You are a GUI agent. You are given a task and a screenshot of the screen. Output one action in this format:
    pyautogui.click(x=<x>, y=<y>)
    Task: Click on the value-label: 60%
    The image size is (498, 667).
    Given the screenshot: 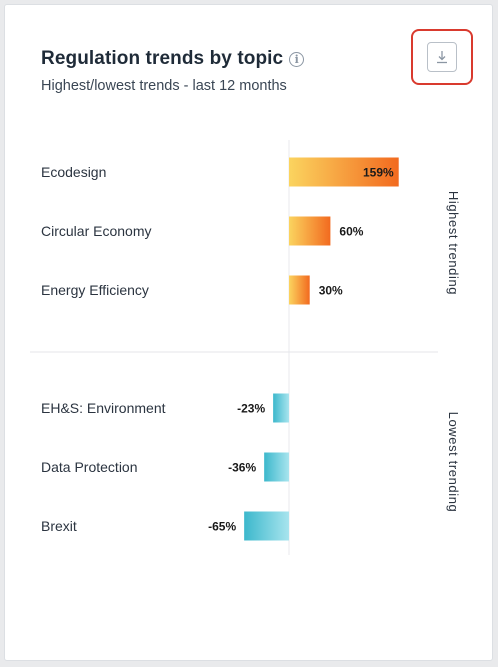 What is the action you would take?
    pyautogui.click(x=351, y=232)
    